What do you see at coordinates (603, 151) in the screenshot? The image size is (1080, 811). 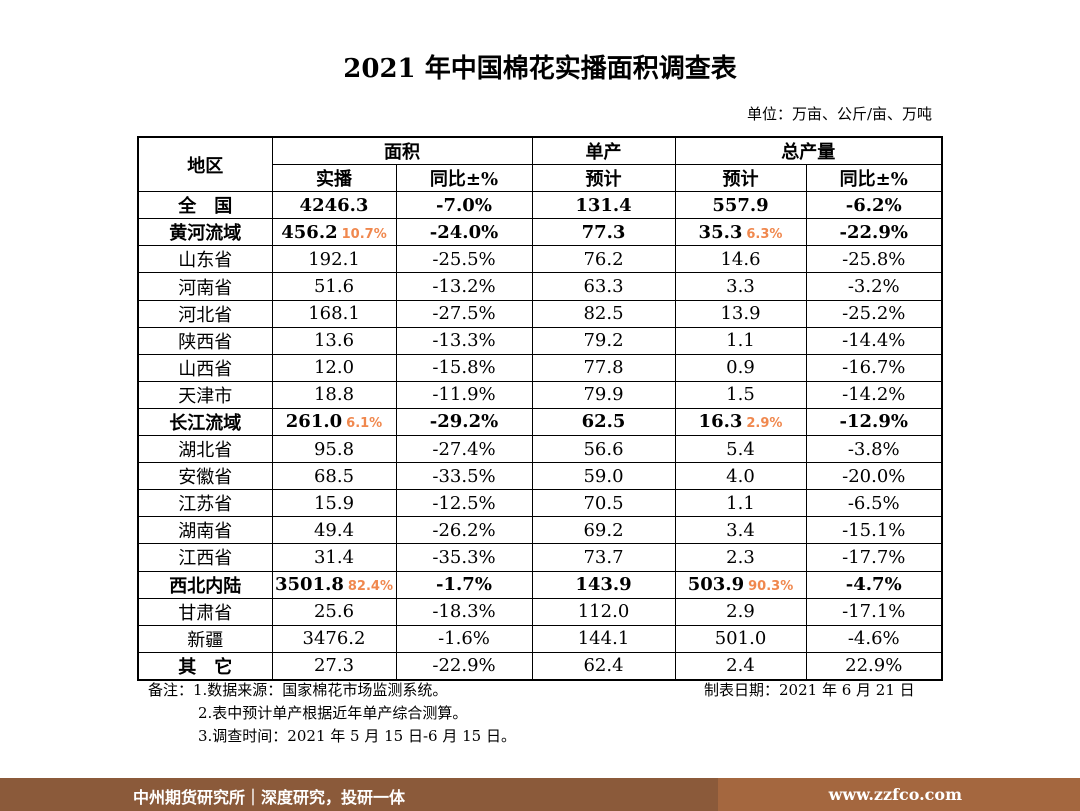 I see `header-yield: 单产` at bounding box center [603, 151].